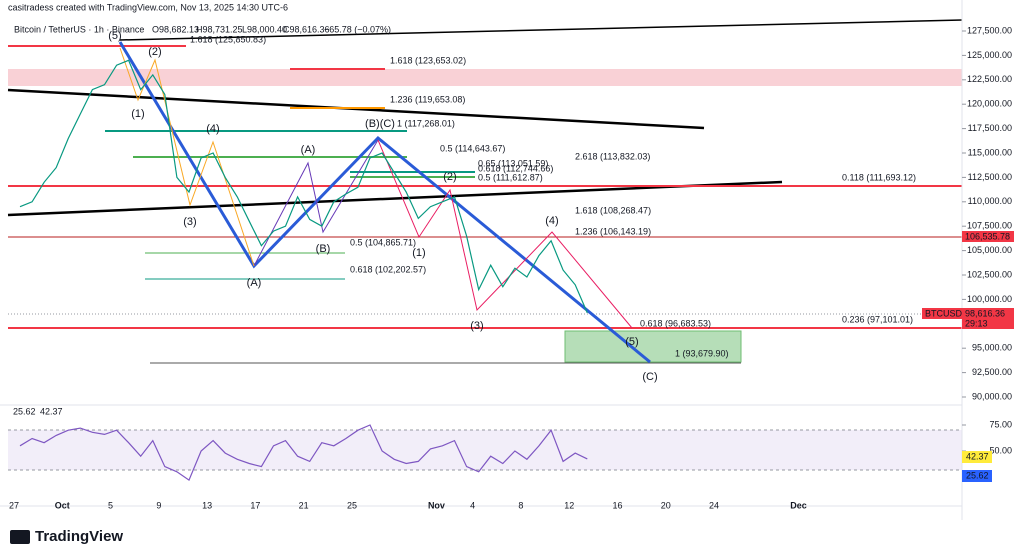 Image resolution: width=1024 pixels, height=558 pixels. What do you see at coordinates (613, 231) in the screenshot?
I see `fib-label: 1.236 (106,143.19)` at bounding box center [613, 231].